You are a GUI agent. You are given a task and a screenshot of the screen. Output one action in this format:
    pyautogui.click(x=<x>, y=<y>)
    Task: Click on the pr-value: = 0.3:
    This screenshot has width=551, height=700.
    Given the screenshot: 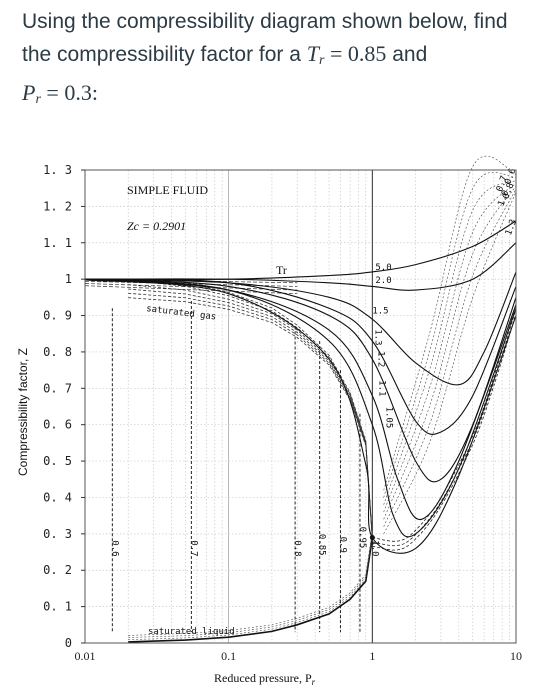 What is the action you would take?
    pyautogui.click(x=69, y=92)
    